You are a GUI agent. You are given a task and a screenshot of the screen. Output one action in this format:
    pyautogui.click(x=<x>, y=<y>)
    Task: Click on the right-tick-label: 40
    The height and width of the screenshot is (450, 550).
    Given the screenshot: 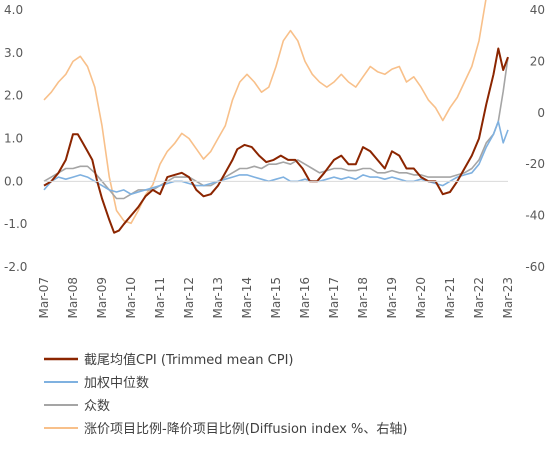 What is the action you would take?
    pyautogui.click(x=537, y=10)
    